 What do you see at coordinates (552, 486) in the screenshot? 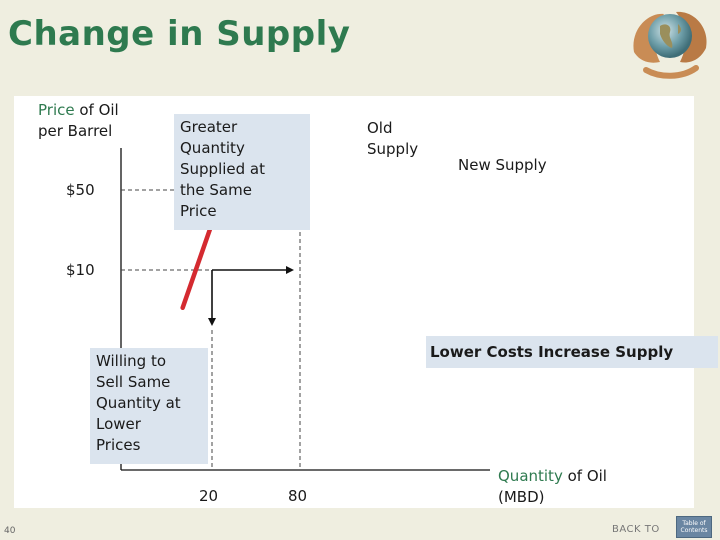
I see `x-axis-label: Quantity of Oil (MBD)` at bounding box center [552, 486].